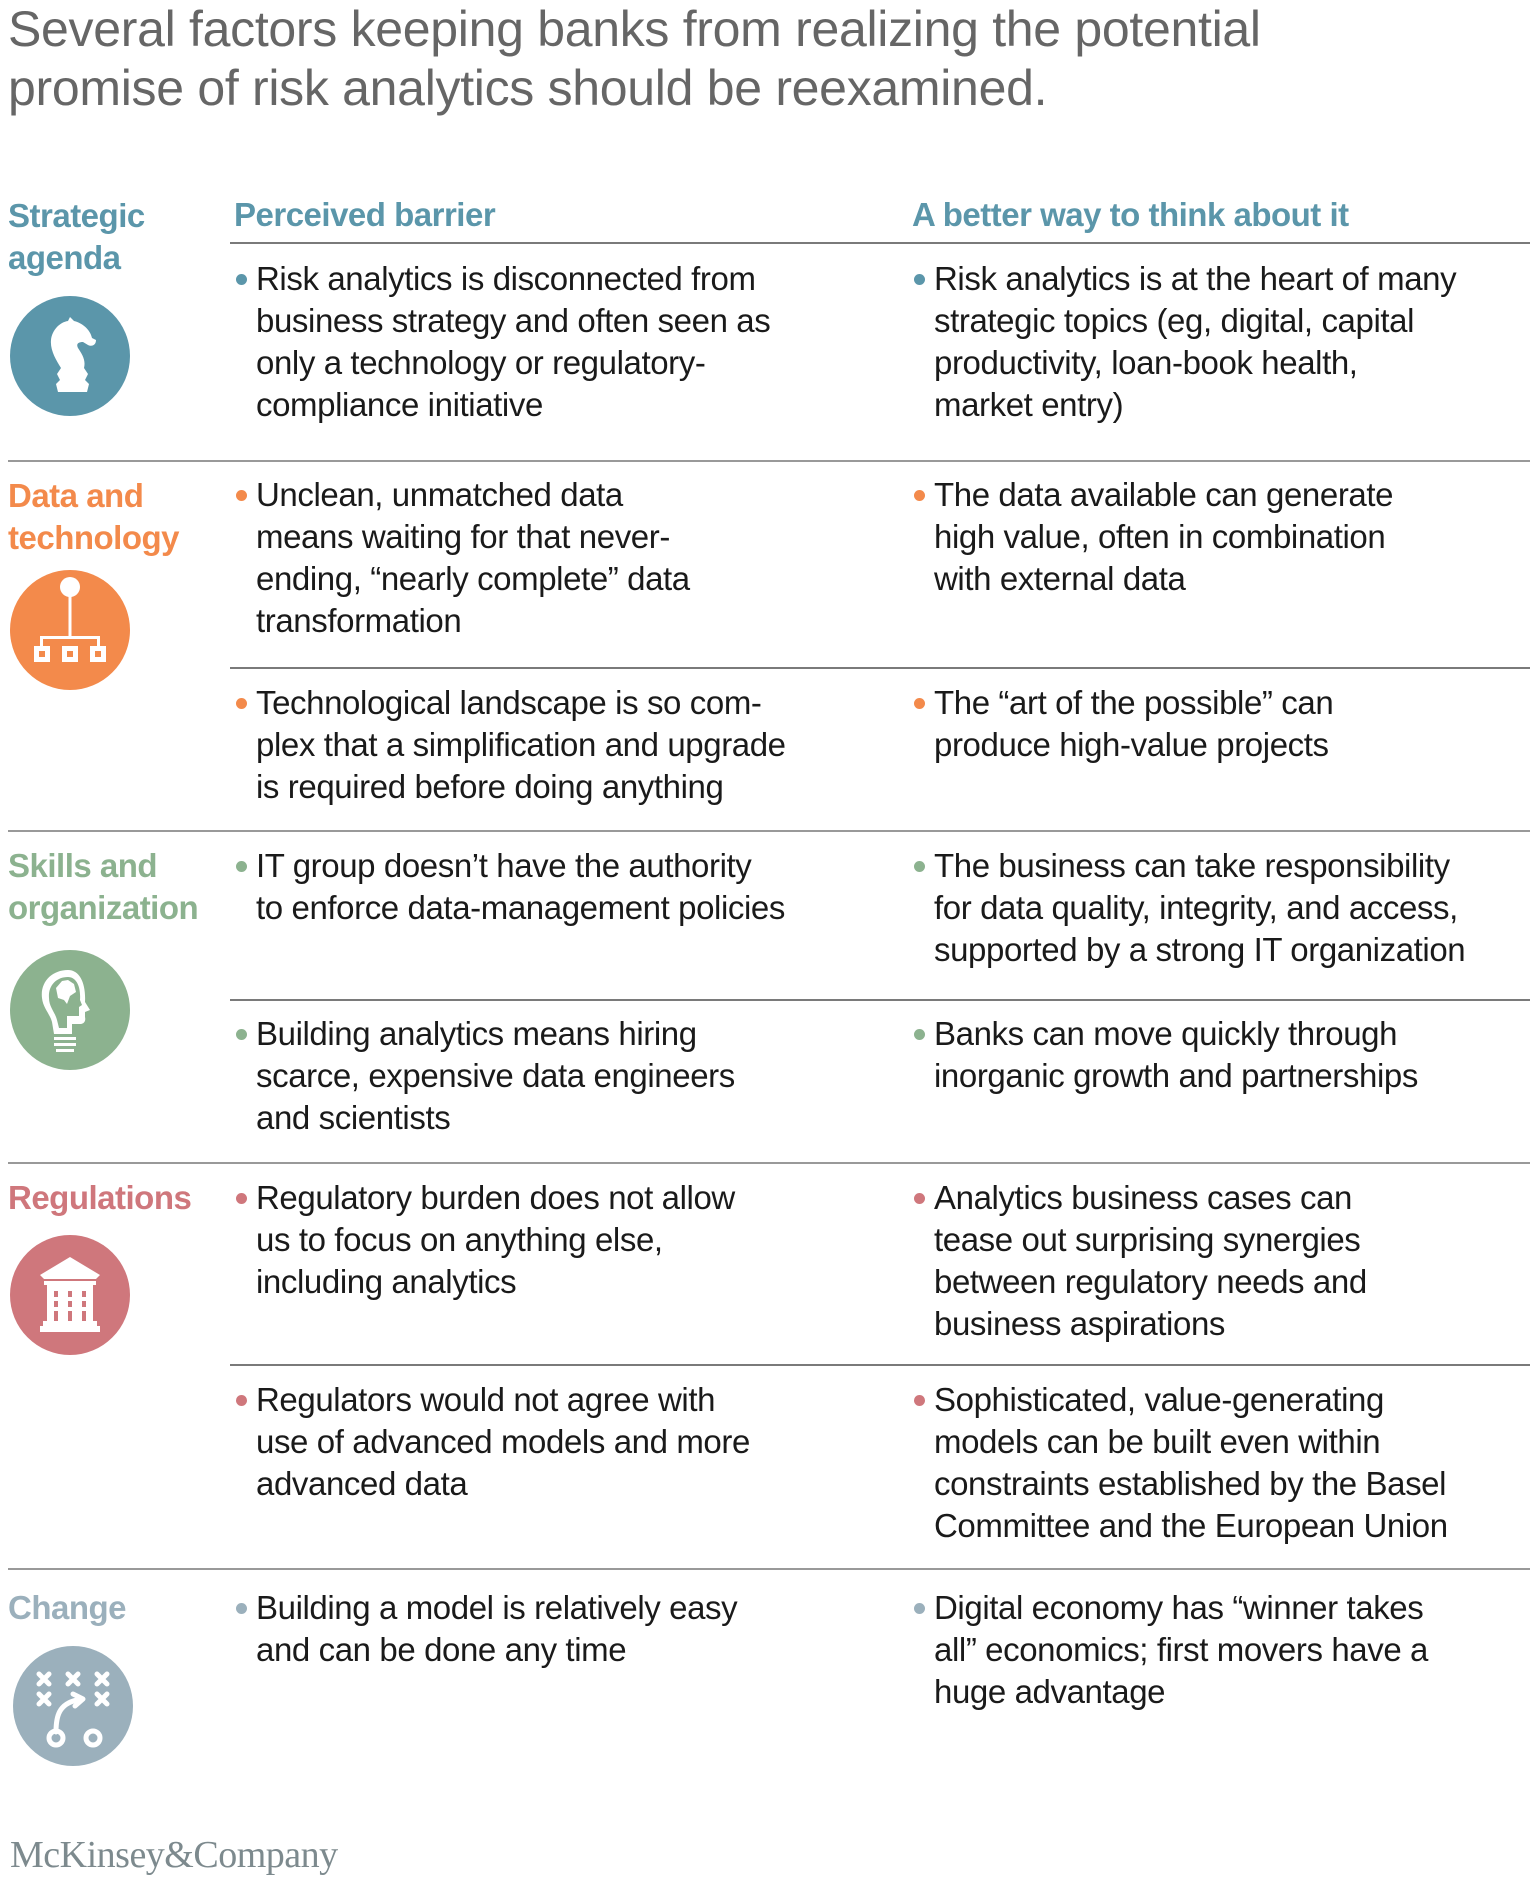 Image resolution: width=1536 pixels, height=1891 pixels. I want to click on column-header-better-way: A better way to think about it, so click(1130, 214).